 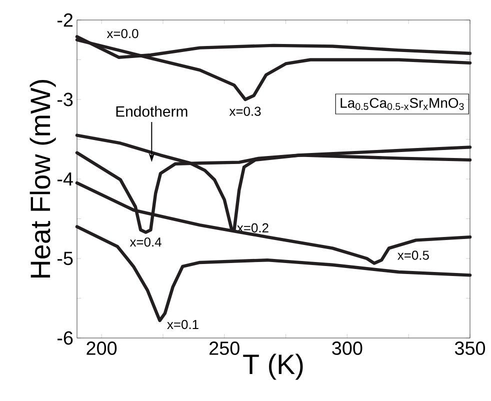 What do you see at coordinates (245, 111) in the screenshot?
I see `series-label: x=0.3` at bounding box center [245, 111].